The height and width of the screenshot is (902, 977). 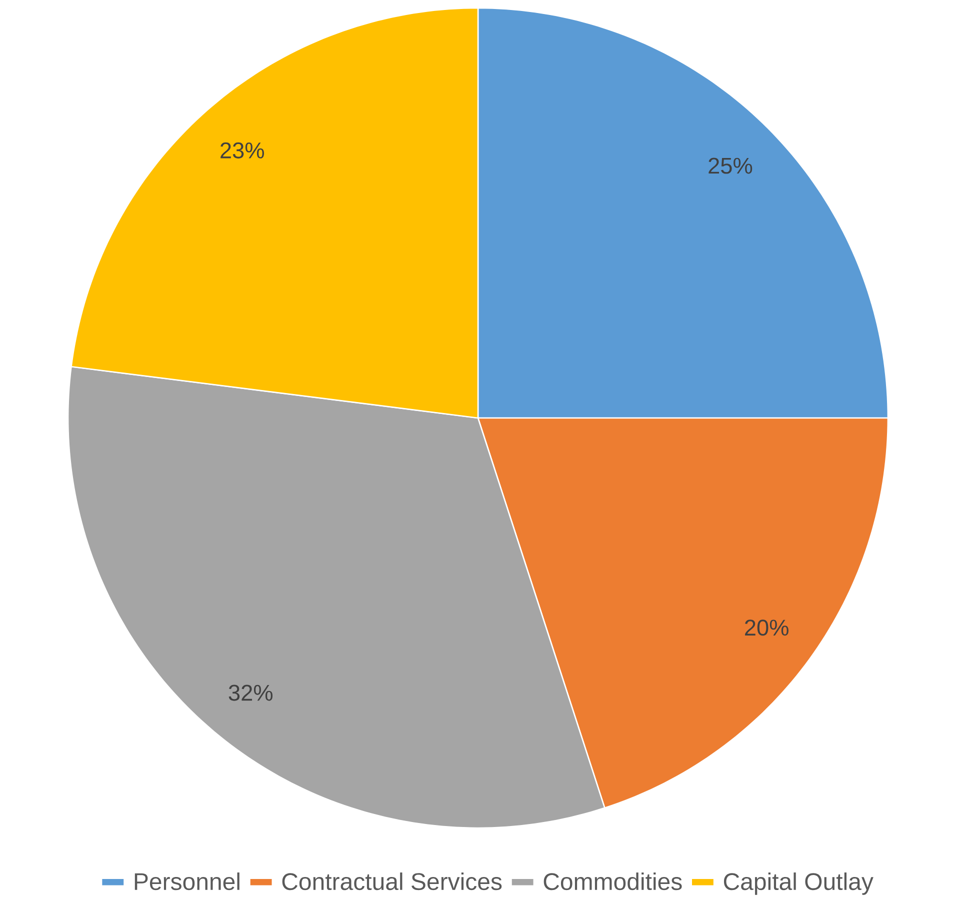 I want to click on data-label: 32%, so click(x=250, y=692).